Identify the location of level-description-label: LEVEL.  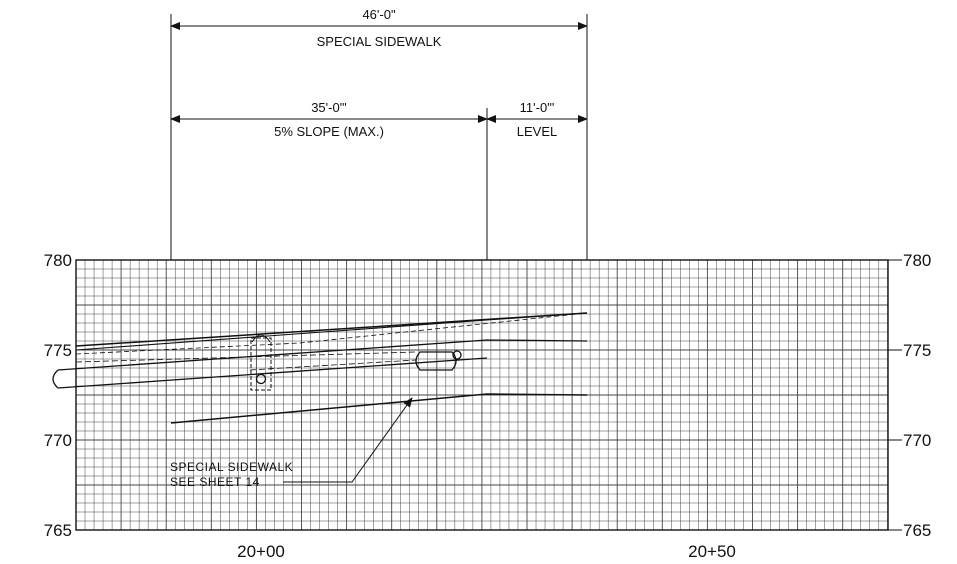
(537, 131).